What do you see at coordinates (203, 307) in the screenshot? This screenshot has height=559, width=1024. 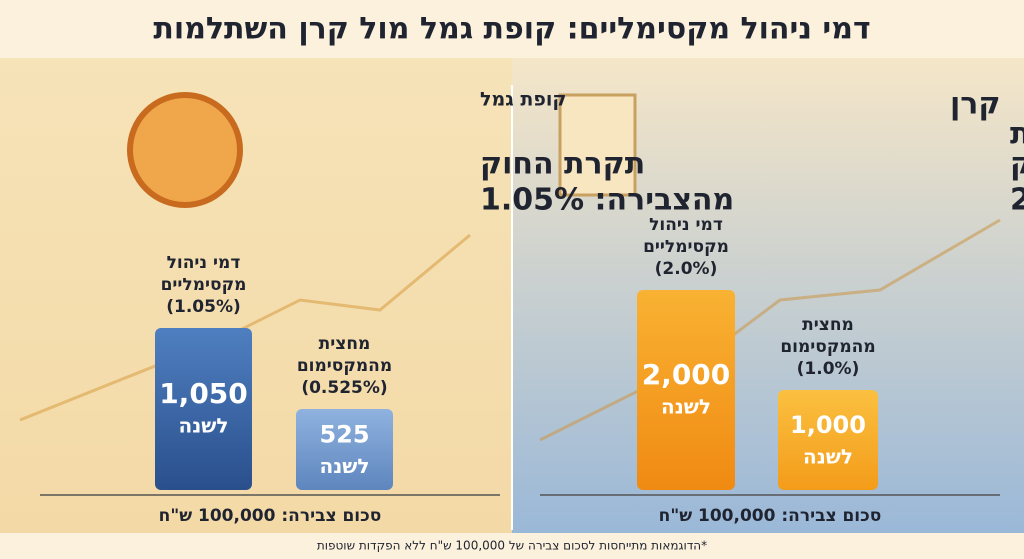 I see `bar-label: (1.05%)` at bounding box center [203, 307].